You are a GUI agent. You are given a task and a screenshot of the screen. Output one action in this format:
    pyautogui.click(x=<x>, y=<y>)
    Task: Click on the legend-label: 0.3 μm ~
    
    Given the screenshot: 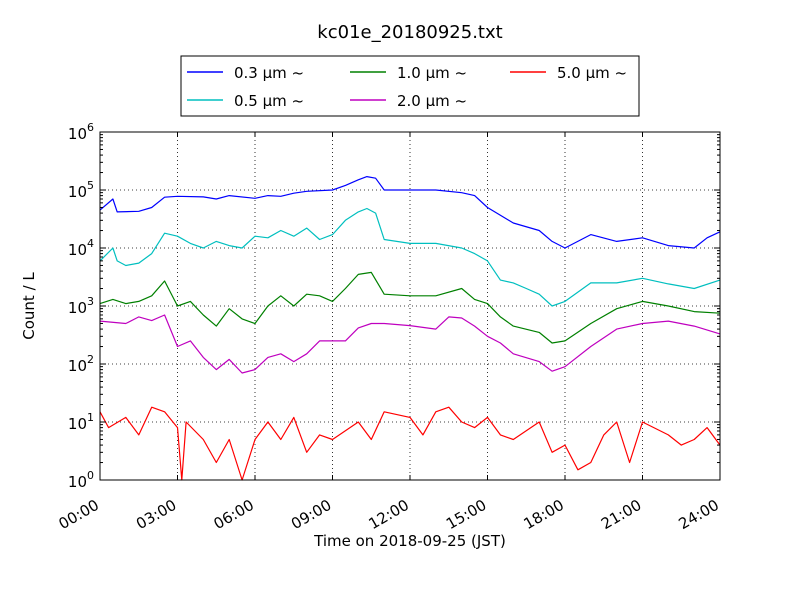 What is the action you would take?
    pyautogui.click(x=269, y=73)
    